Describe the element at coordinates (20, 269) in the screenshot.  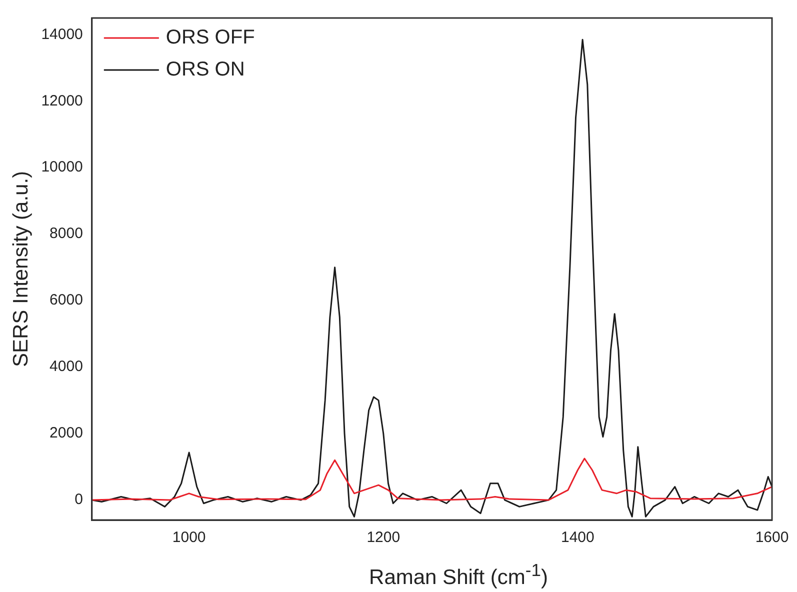
I see `y-axis-title: SERS Intensity (a.u.)` at that location.